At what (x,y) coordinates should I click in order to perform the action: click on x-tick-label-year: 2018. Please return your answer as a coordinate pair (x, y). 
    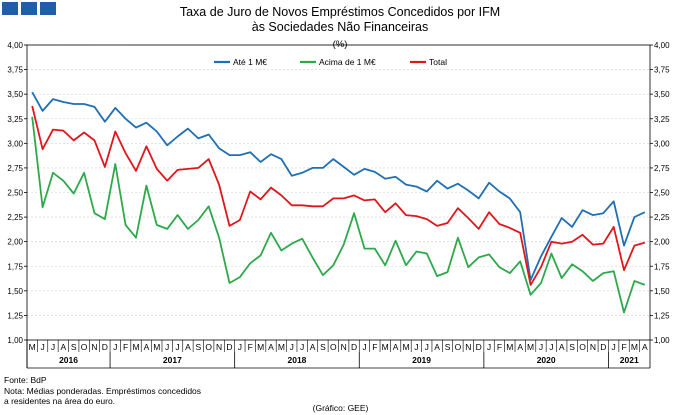
    Looking at the image, I should click on (297, 360).